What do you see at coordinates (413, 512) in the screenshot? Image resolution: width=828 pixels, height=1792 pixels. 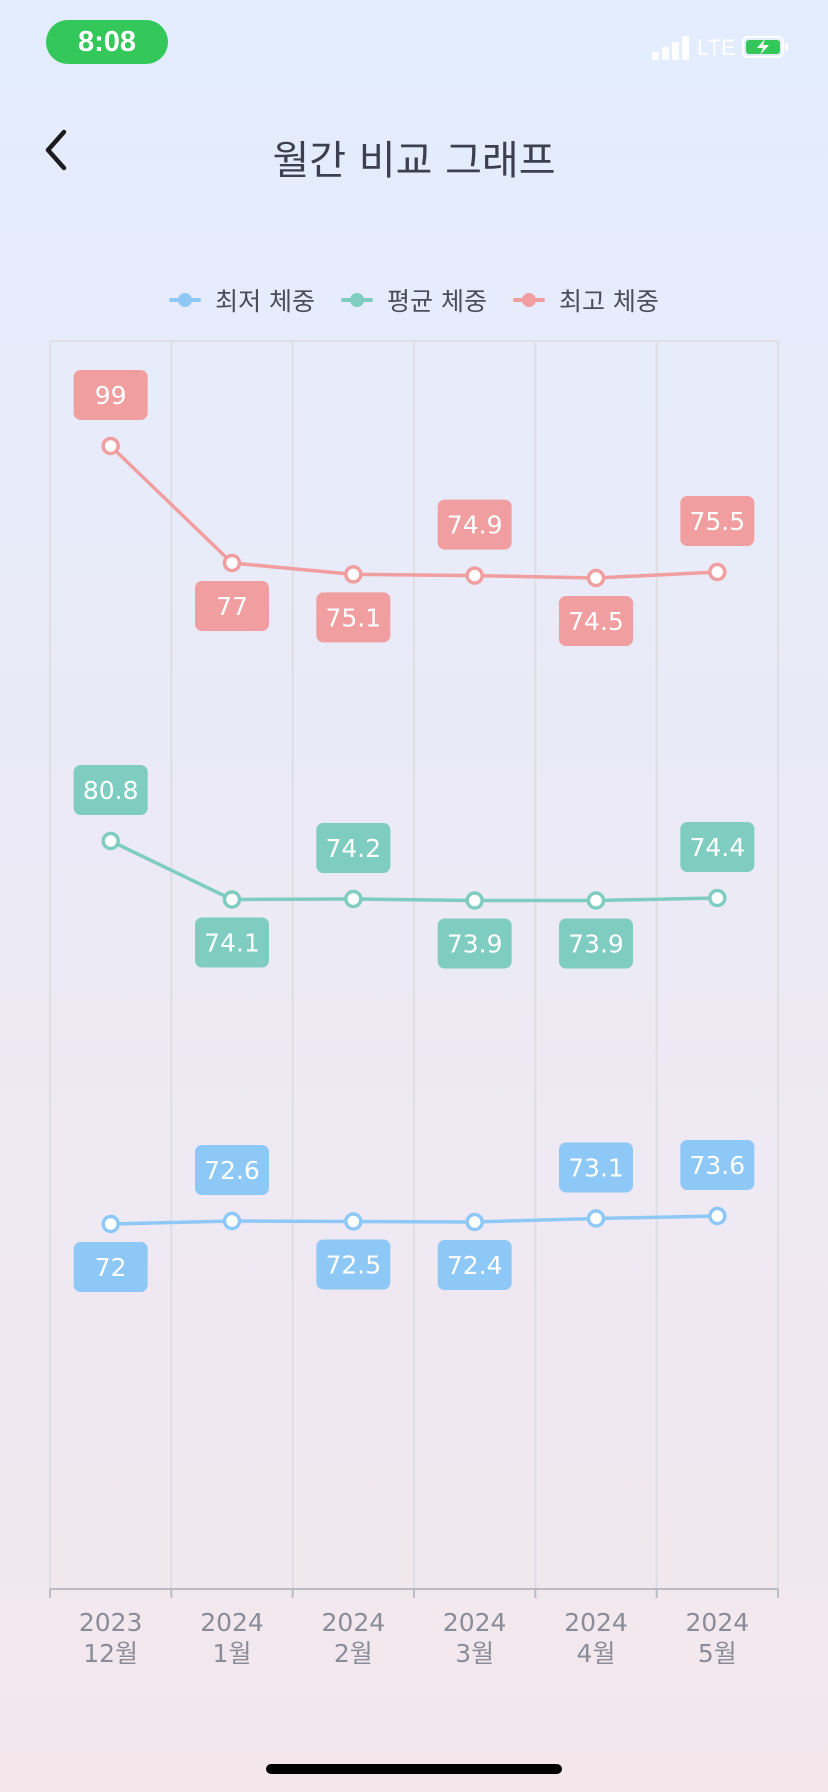 I see `series-line-max` at bounding box center [413, 512].